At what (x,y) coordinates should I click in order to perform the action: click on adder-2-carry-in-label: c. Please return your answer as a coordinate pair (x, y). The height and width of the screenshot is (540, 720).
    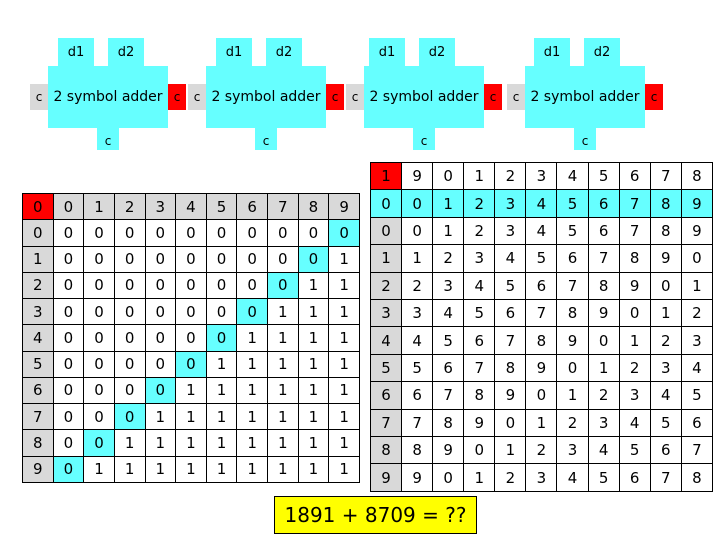
    Looking at the image, I should click on (197, 97).